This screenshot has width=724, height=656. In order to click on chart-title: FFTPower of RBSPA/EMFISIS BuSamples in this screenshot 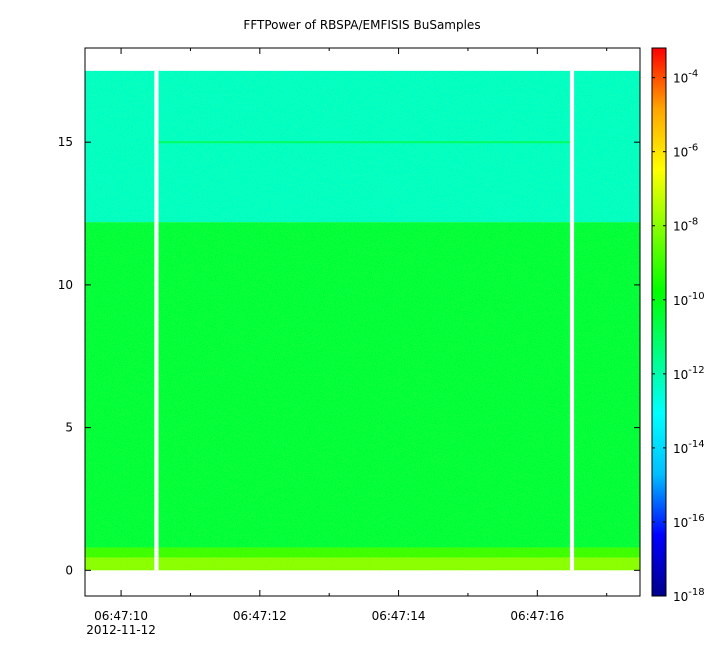, I will do `click(362, 25)`.